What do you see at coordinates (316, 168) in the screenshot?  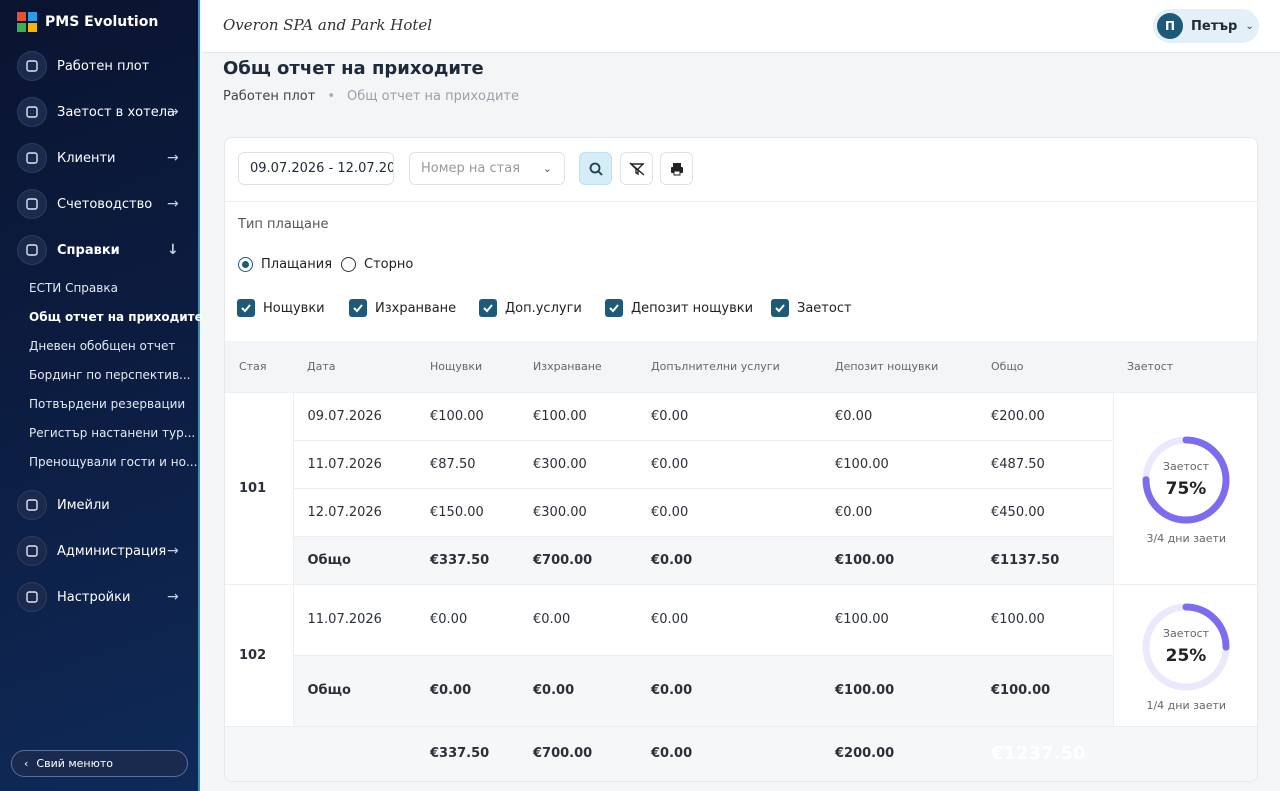 I see `date-range-input: 09.07.2026 - 12.07.2026` at bounding box center [316, 168].